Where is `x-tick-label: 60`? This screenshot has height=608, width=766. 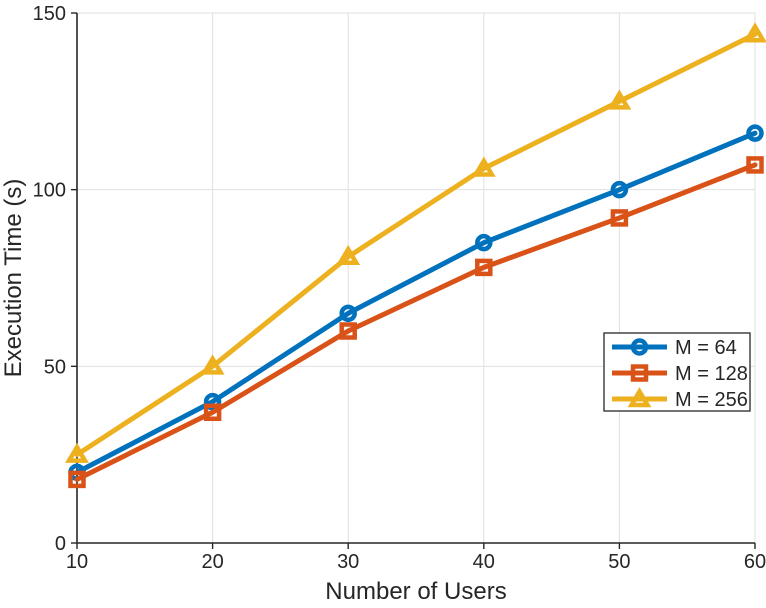
x-tick-label: 60 is located at coordinates (755, 562).